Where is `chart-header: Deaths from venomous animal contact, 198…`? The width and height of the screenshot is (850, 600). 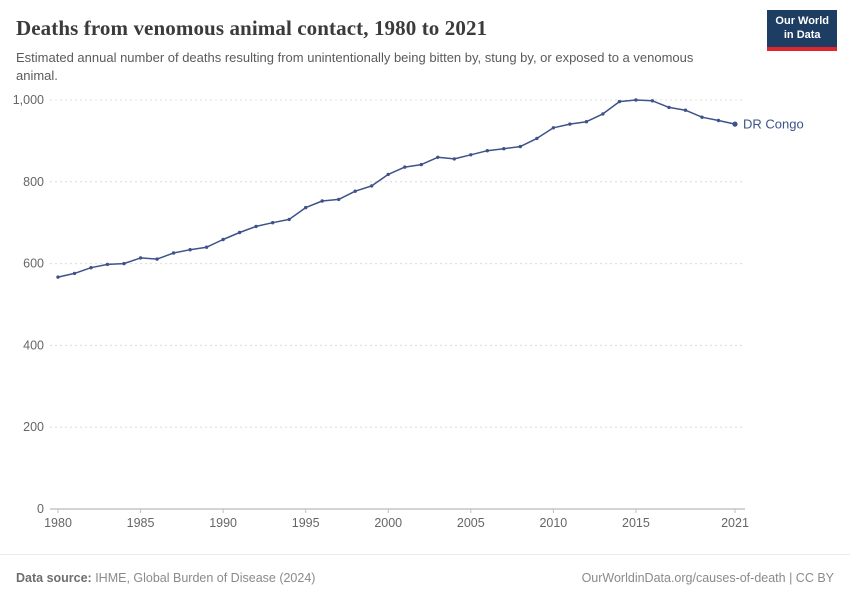
chart-header: Deaths from venomous animal contact, 198… is located at coordinates (425, 42).